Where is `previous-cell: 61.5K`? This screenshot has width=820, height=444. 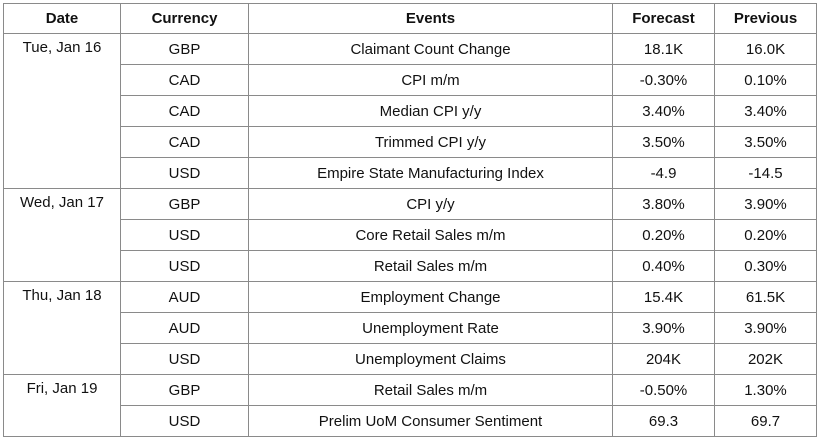 previous-cell: 61.5K is located at coordinates (765, 297).